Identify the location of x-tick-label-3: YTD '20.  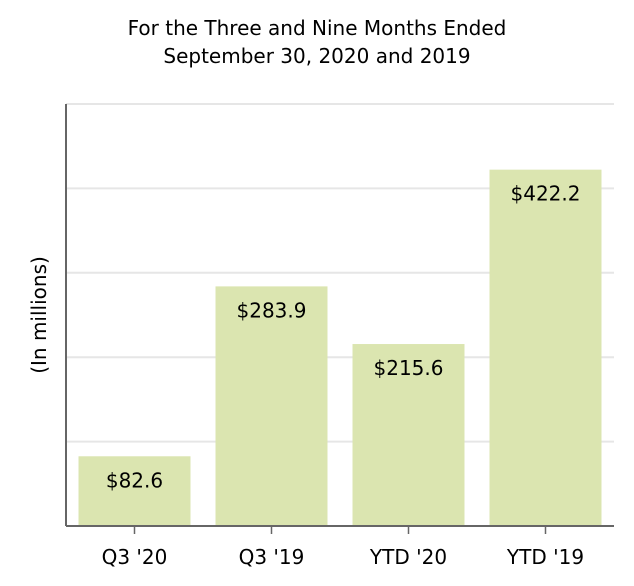
(408, 557).